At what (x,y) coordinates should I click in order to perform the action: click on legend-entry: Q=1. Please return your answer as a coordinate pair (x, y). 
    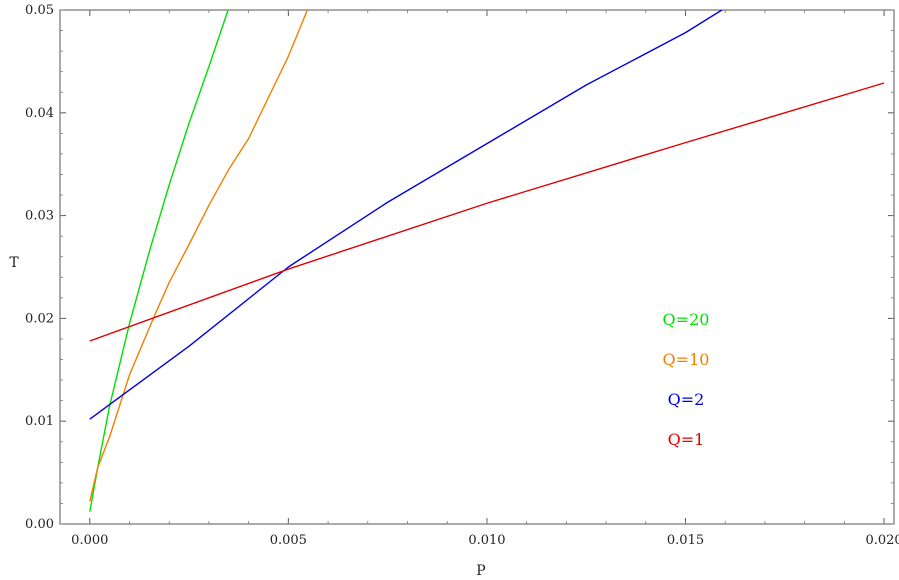
    Looking at the image, I should click on (686, 439).